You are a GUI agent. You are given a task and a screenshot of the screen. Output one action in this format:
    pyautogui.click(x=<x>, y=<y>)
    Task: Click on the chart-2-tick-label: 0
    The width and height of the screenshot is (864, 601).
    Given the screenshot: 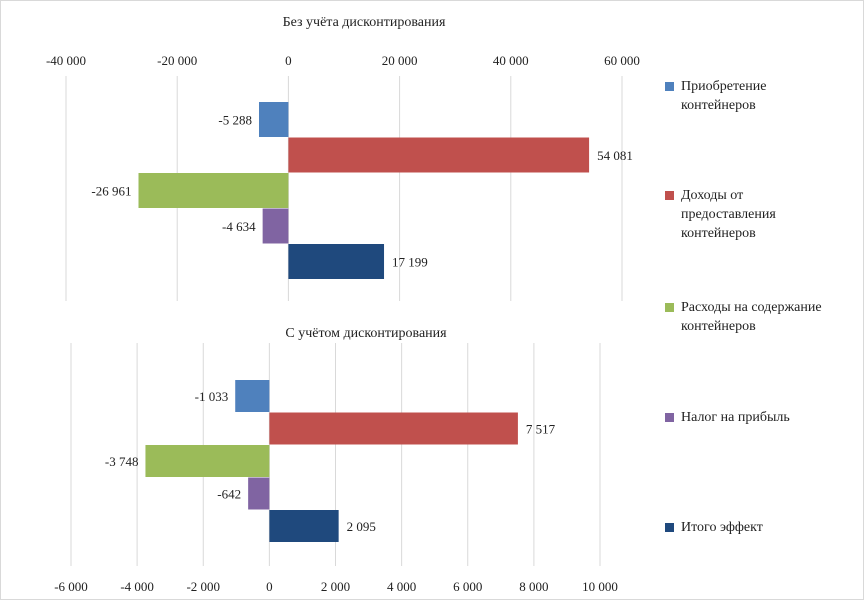 What is the action you would take?
    pyautogui.click(x=269, y=586)
    